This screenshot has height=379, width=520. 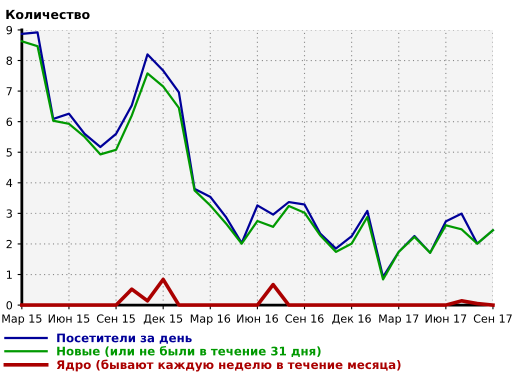 I want to click on y-tick-label: 5, so click(x=9, y=152).